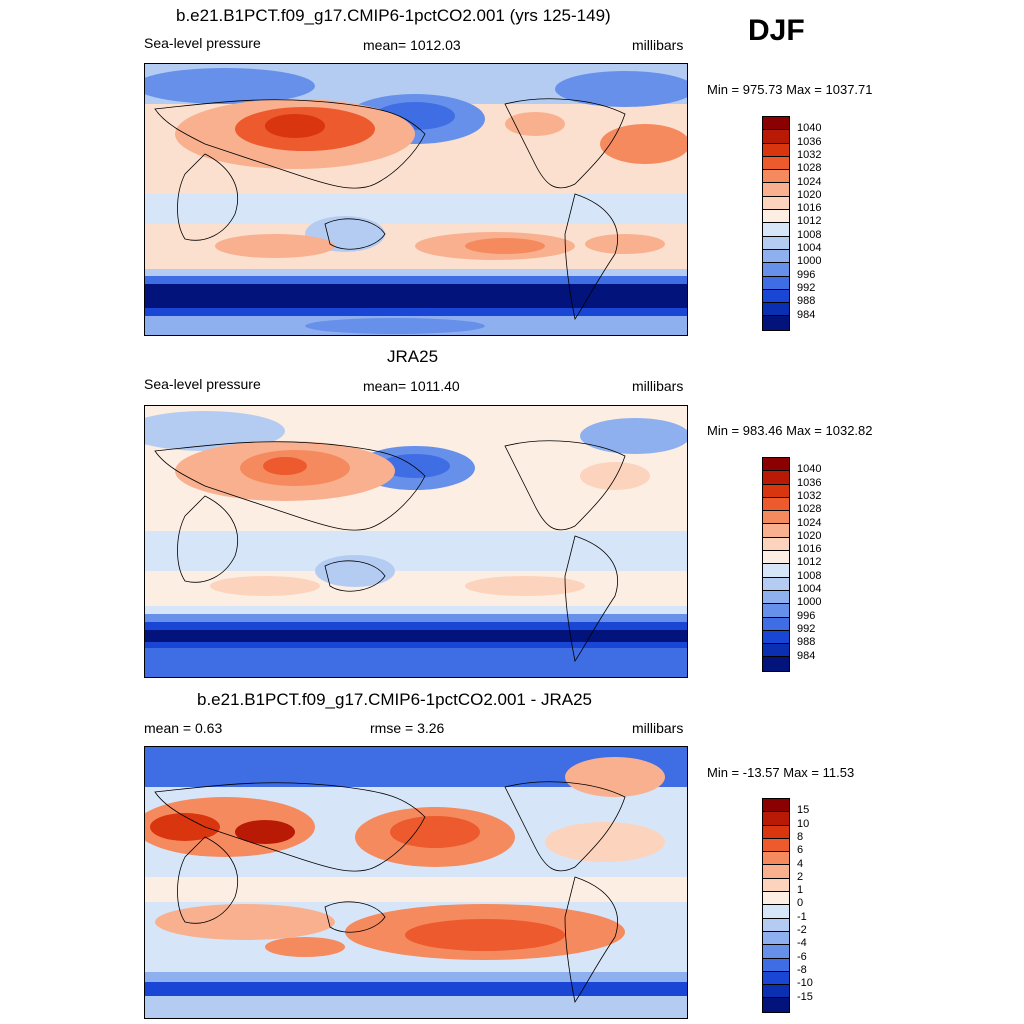 Image resolution: width=1024 pixels, height=1024 pixels. Describe the element at coordinates (658, 728) in the screenshot. I see `panel3-units-label: millibars` at that location.